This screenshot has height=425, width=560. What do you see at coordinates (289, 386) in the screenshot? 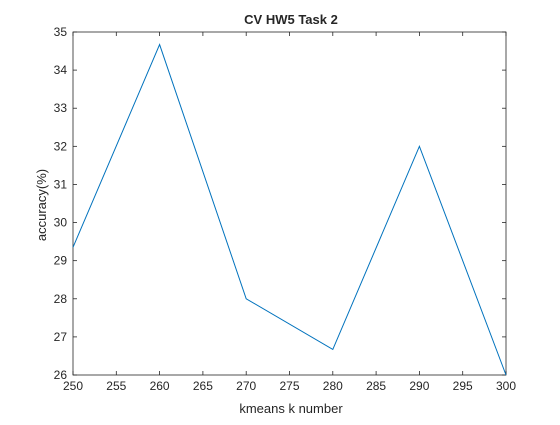
I see `x-tick-label: 275` at bounding box center [289, 386].